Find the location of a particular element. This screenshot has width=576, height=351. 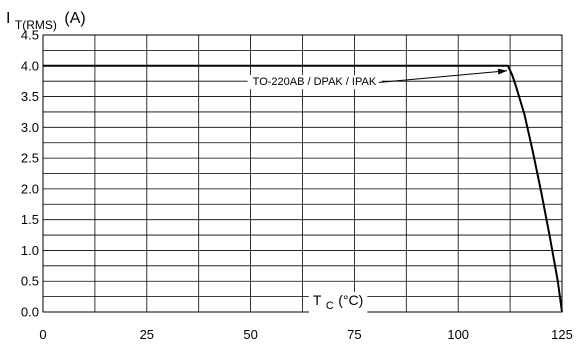

y-axis-label: I T(RMS) (A) is located at coordinates (46, 21).